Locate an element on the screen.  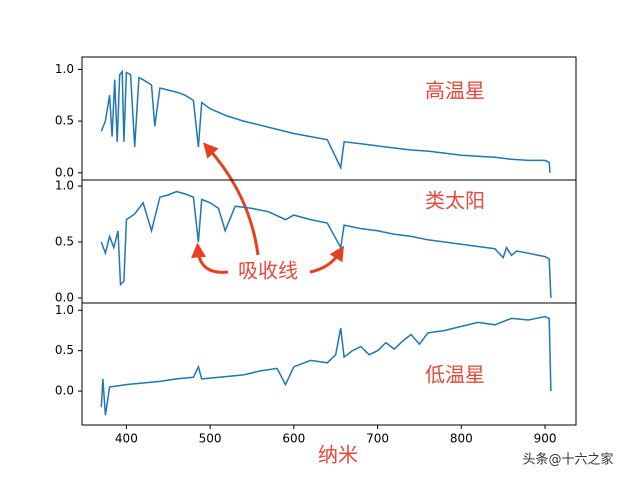
panel-label: 类太阳 is located at coordinates (455, 201).